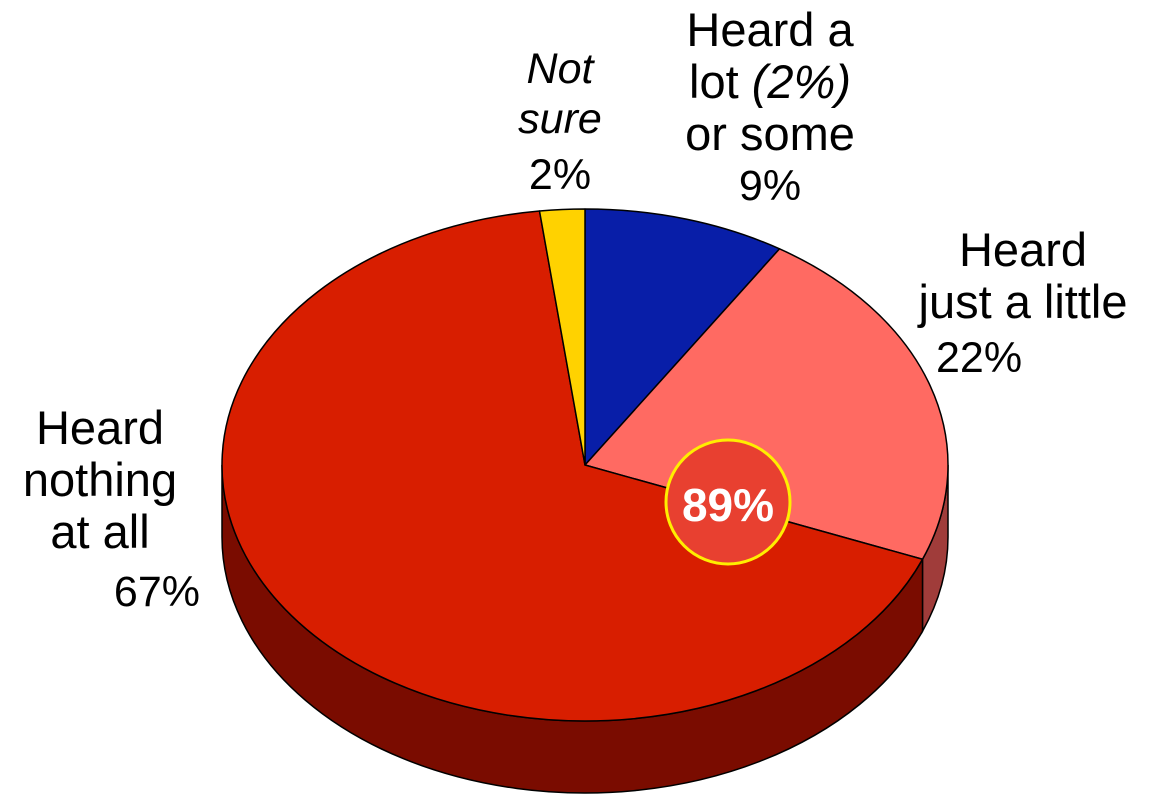 The image size is (1150, 796). Describe the element at coordinates (560, 119) in the screenshot. I see `label-line-italic: sure` at that location.